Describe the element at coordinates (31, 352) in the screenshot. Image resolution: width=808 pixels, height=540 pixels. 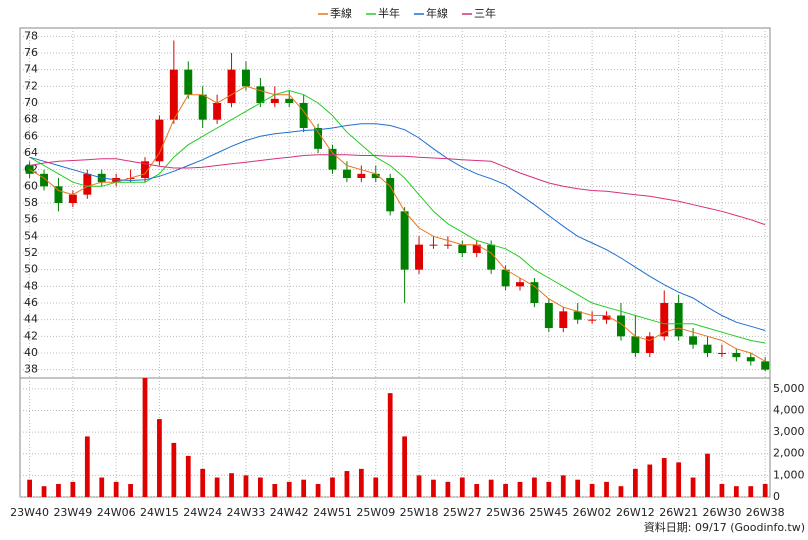
I see `y-tick-label: 40` at that location.